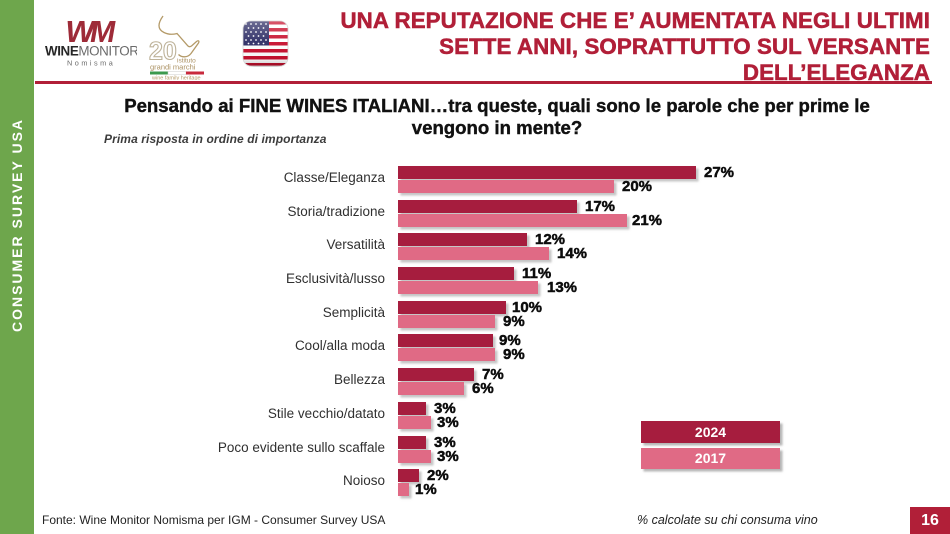 Image resolution: width=950 pixels, height=534 pixels. I want to click on svg-text: 20, so click(163, 52).